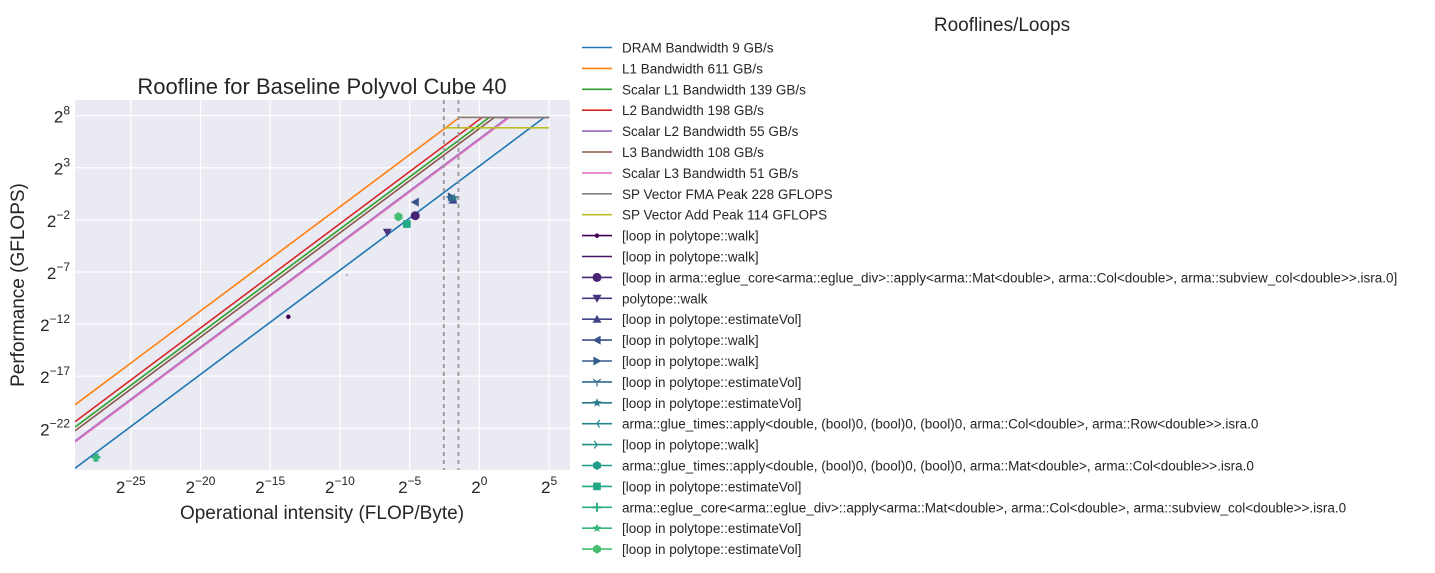 The width and height of the screenshot is (1435, 573). I want to click on x-axis-label: Operational intensity (FLOP/Byte), so click(322, 513).